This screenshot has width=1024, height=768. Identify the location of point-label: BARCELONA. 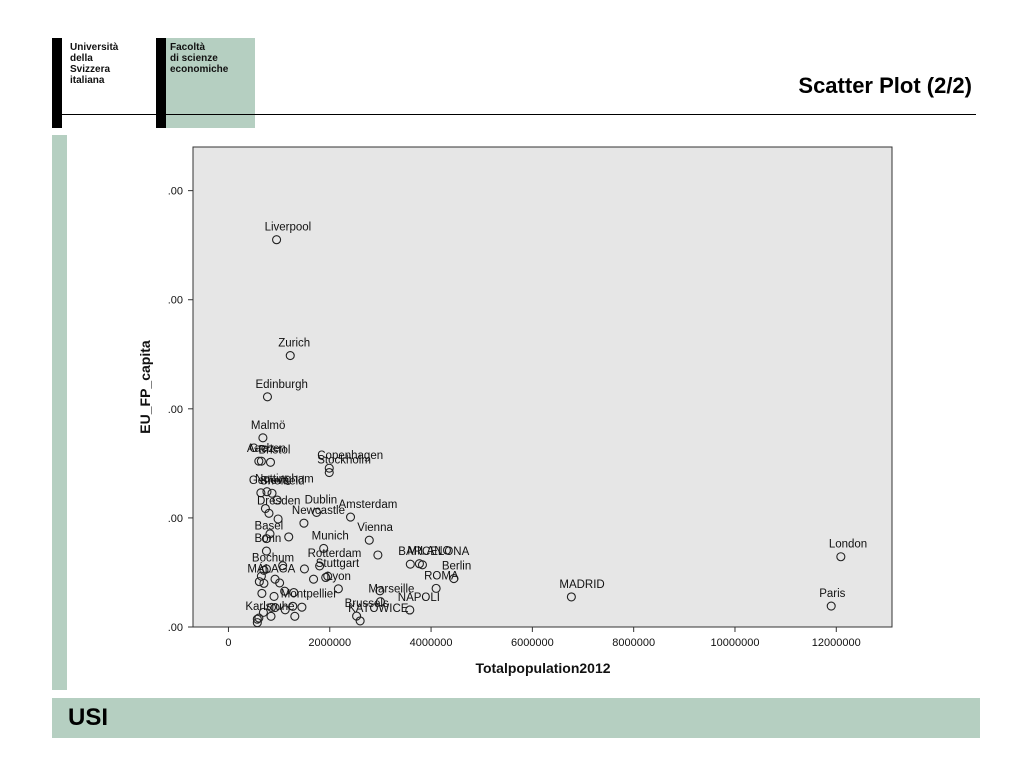
(433, 552).